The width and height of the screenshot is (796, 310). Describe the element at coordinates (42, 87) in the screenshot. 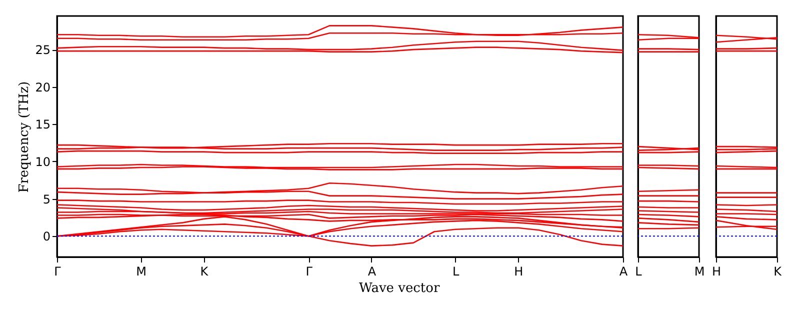

I see `y-tick-label: 20` at that location.